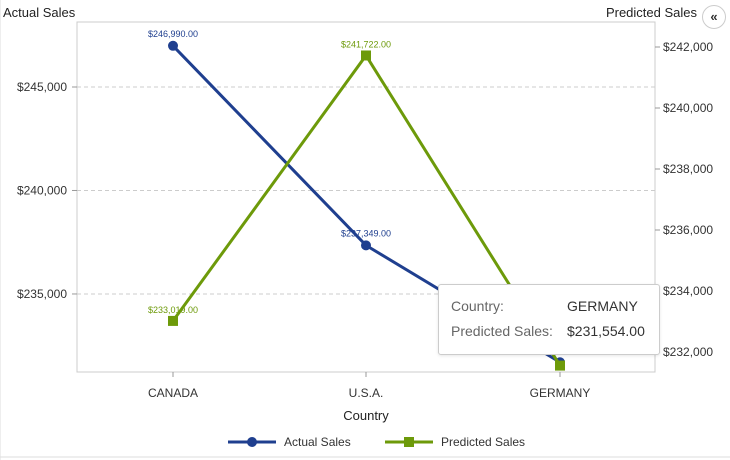  Describe the element at coordinates (688, 230) in the screenshot. I see `y-right-tick-label: $236,000` at that location.